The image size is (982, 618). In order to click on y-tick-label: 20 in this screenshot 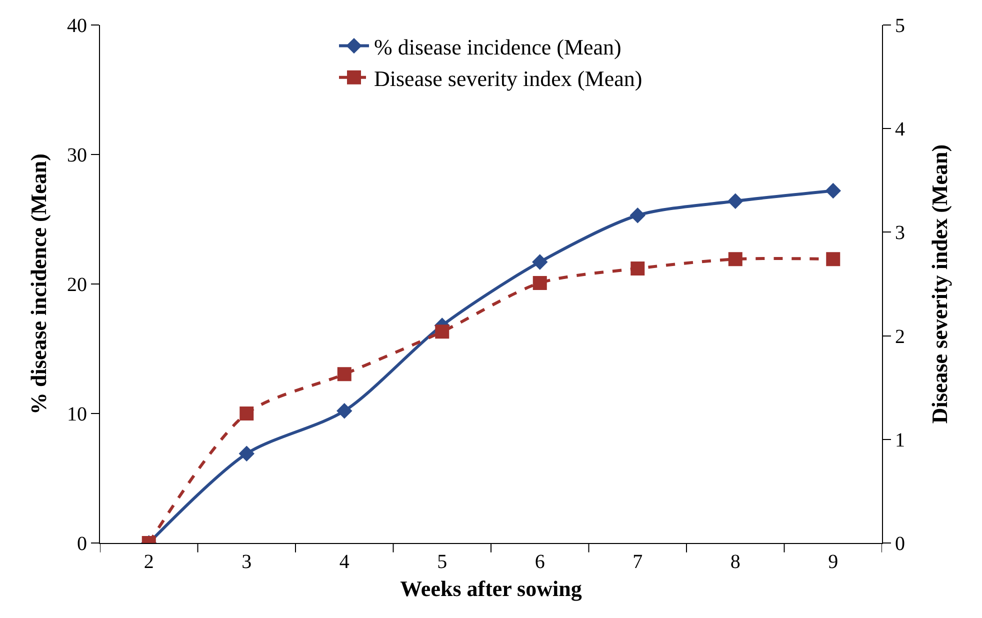, I will do `click(77, 285)`.